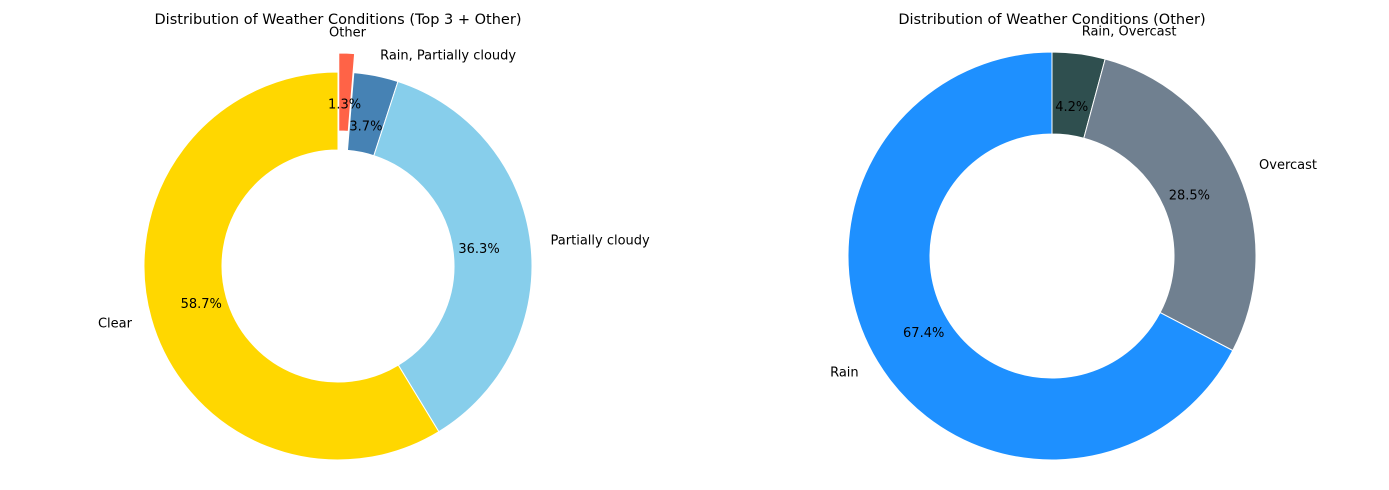 This screenshot has height=490, width=1389. What do you see at coordinates (347, 92) in the screenshot?
I see `slice-other` at bounding box center [347, 92].